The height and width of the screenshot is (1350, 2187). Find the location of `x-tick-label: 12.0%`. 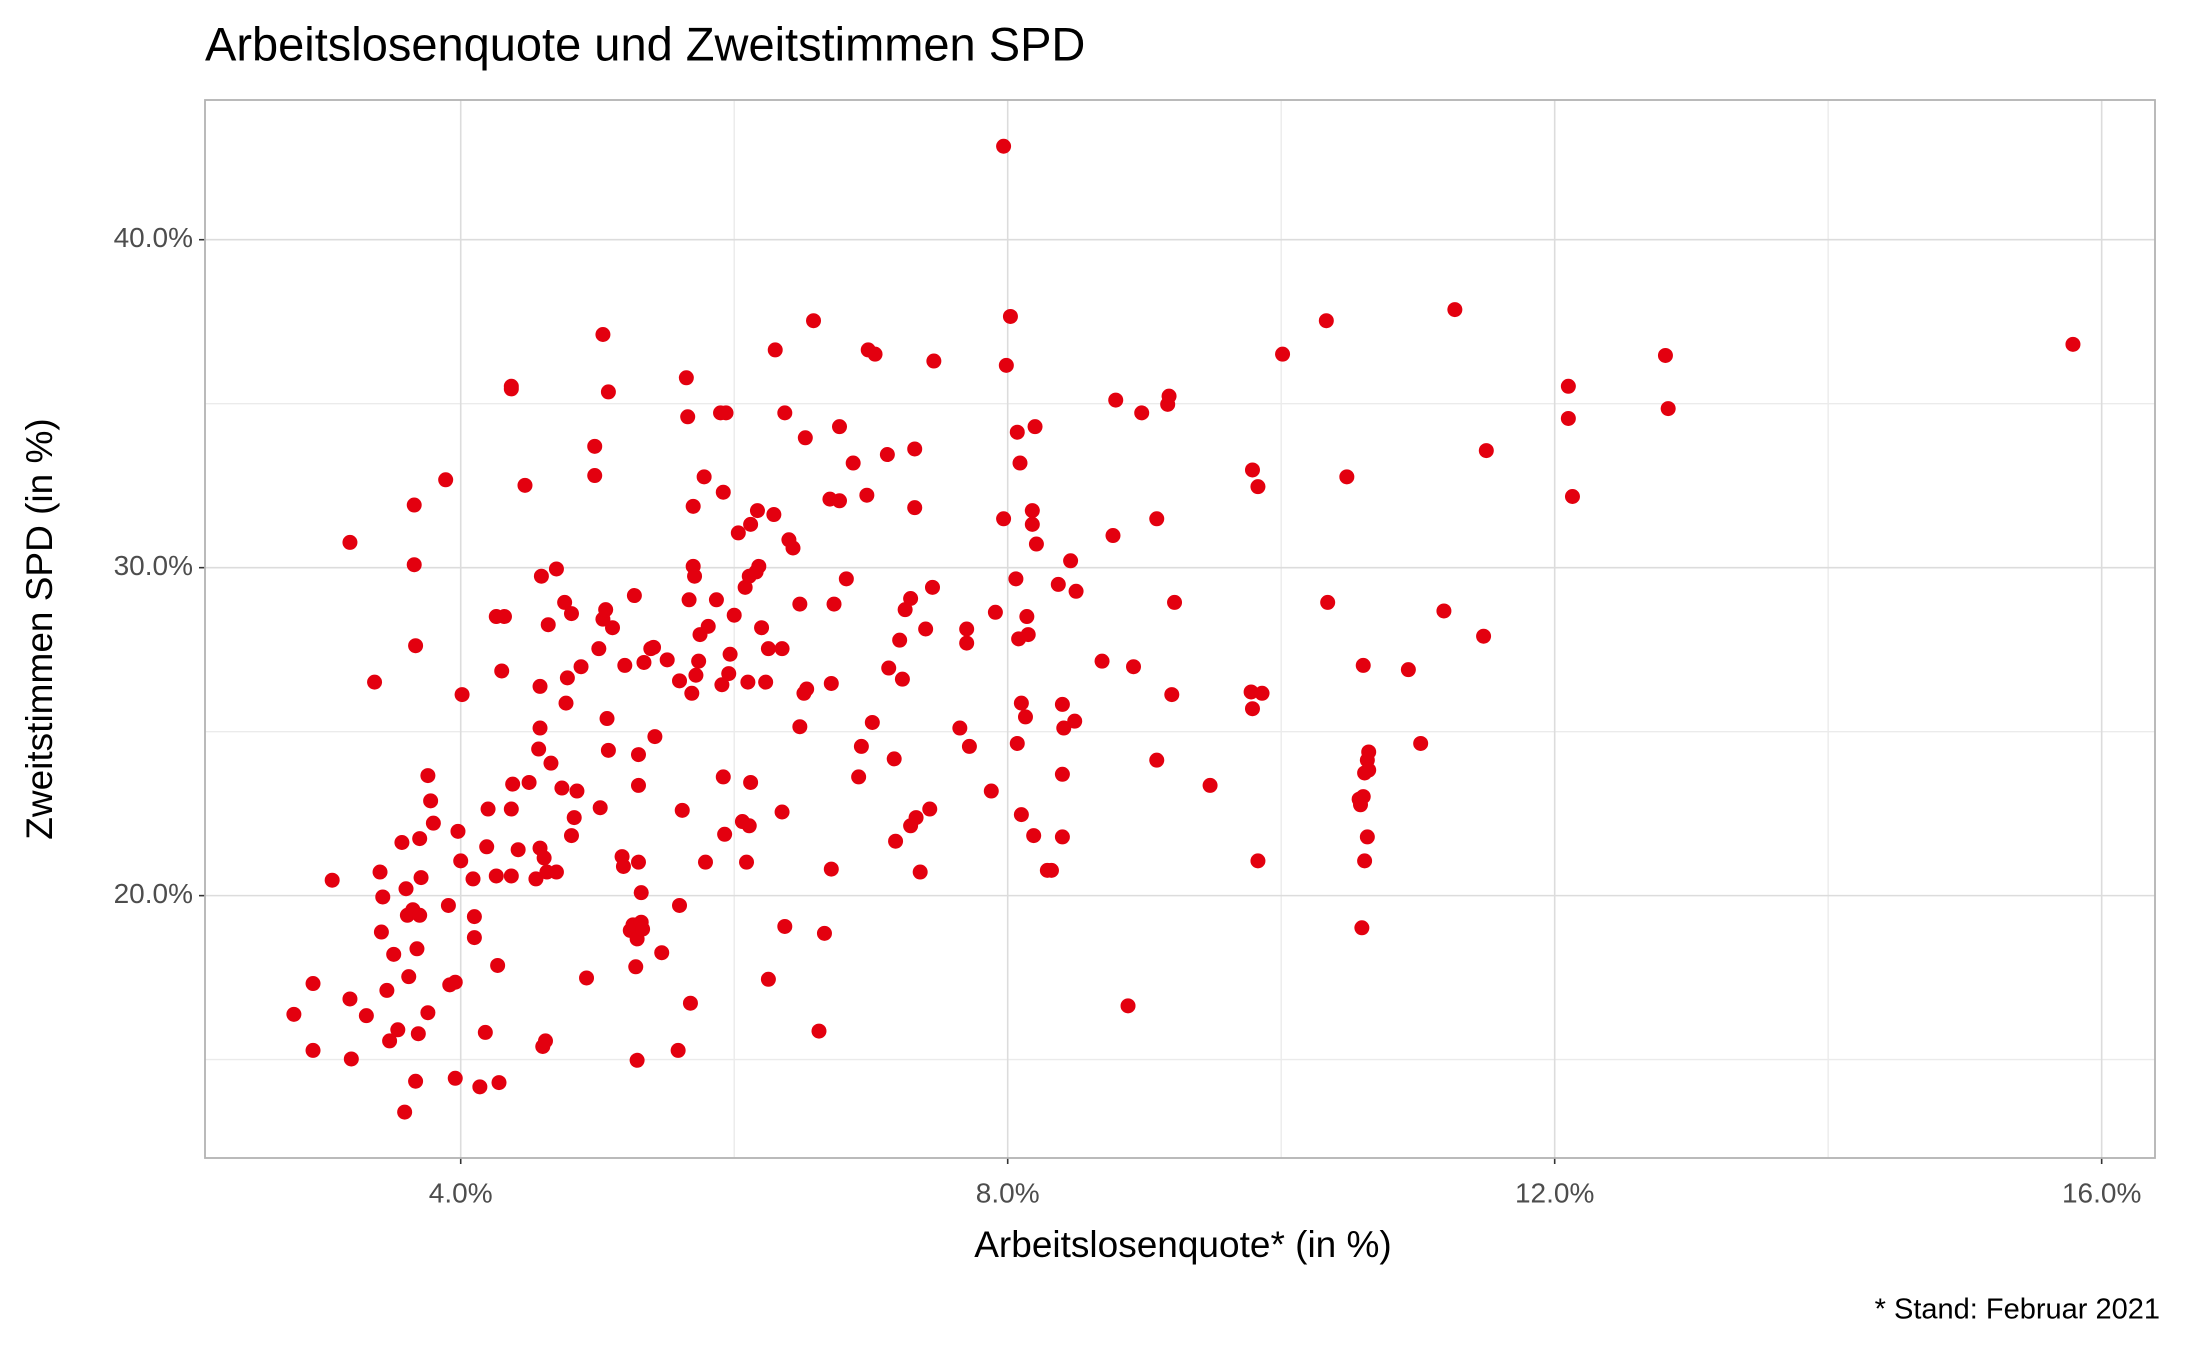

x-tick-label: 12.0% is located at coordinates (1554, 1192).